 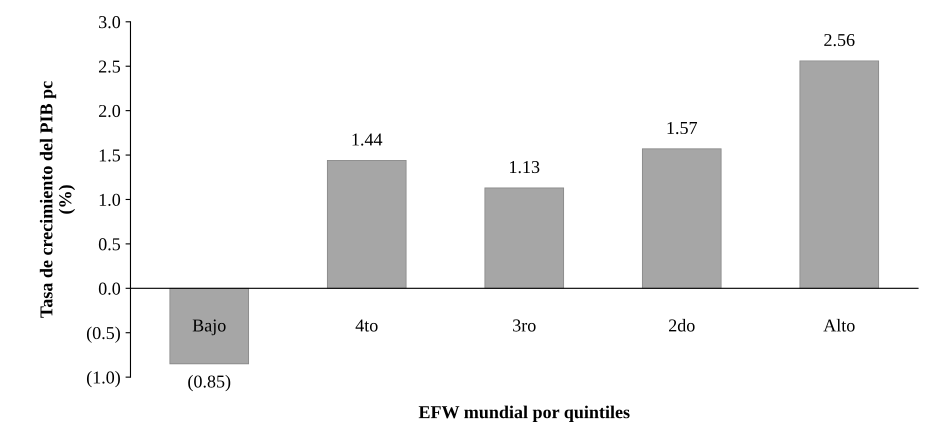 What do you see at coordinates (839, 40) in the screenshot?
I see `data-label: 2.56` at bounding box center [839, 40].